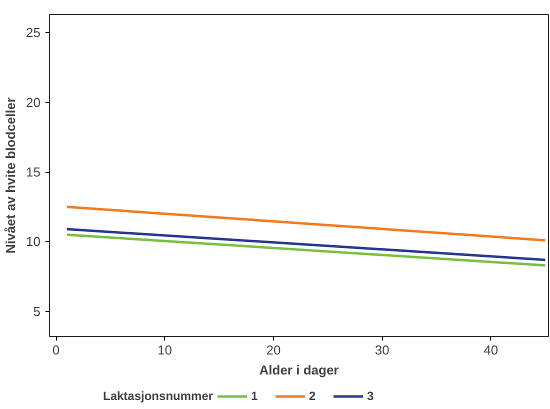  What do you see at coordinates (56, 350) in the screenshot?
I see `x-tick-label: 0` at bounding box center [56, 350].